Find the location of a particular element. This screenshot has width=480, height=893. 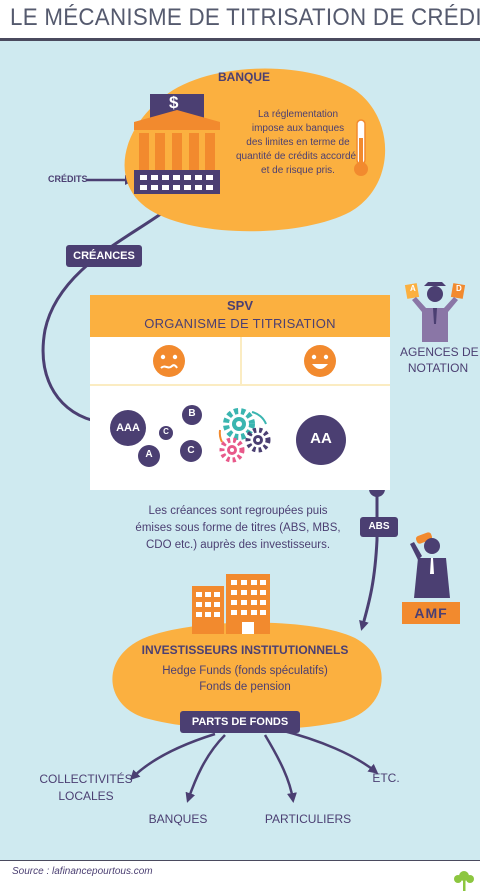

amf-logo-box is located at coordinates (431, 613).